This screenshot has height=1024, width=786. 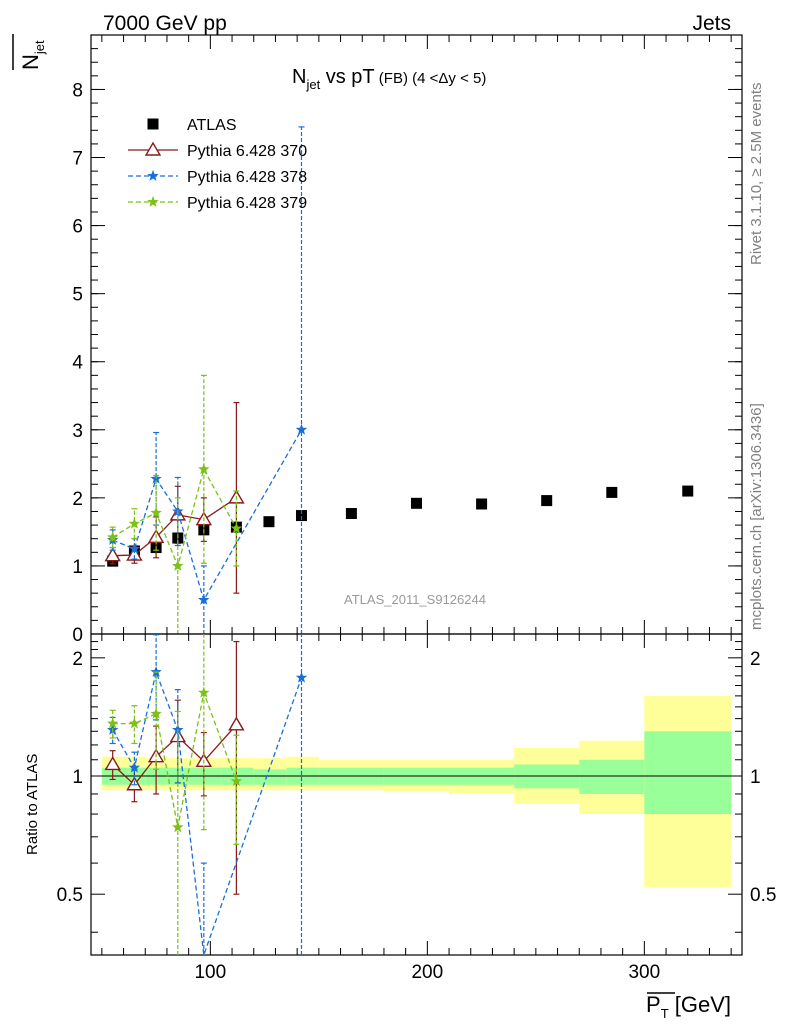 What do you see at coordinates (70, 895) in the screenshot?
I see `ratio-y-tick-label-left: 0.5` at bounding box center [70, 895].